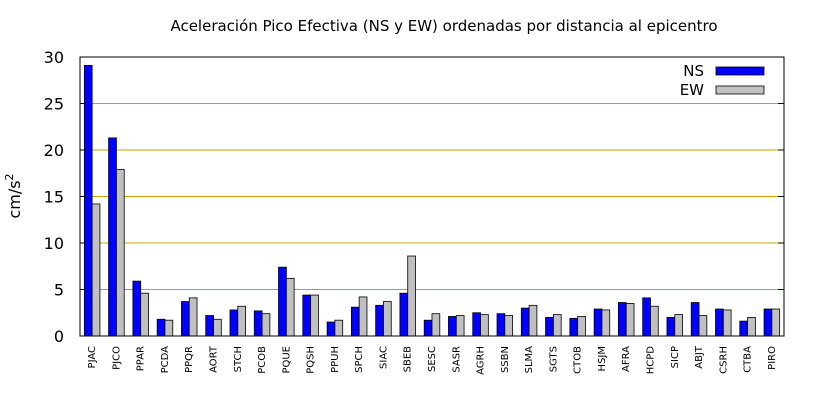  What do you see at coordinates (456, 359) in the screenshot?
I see `x-tick-label: SASR` at bounding box center [456, 359].